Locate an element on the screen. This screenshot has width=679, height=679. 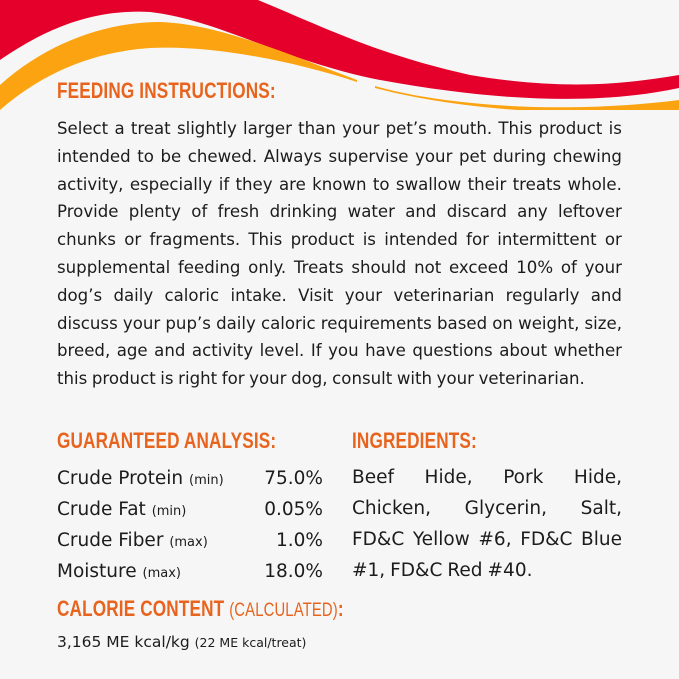
word: age is located at coordinates (132, 351).